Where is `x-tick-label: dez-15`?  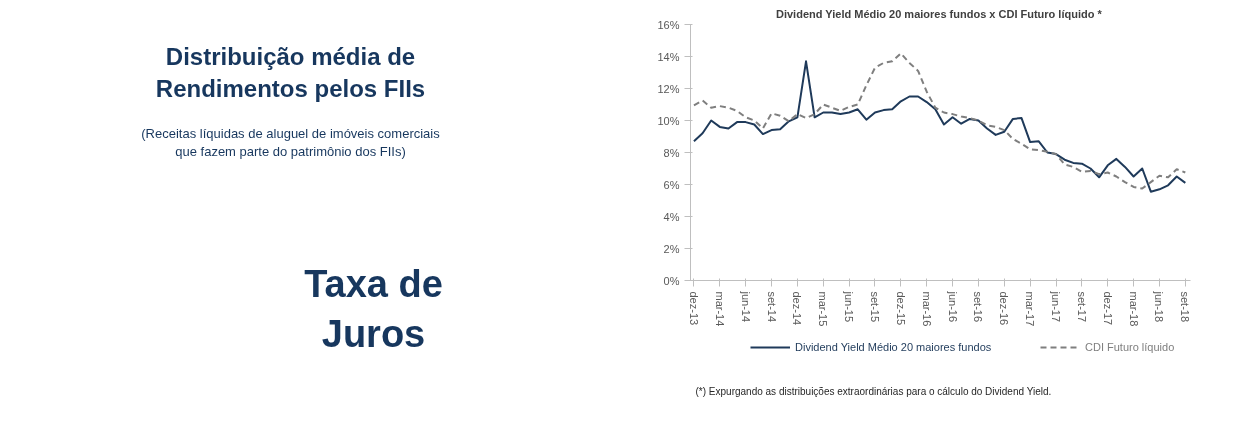
x-tick-label: dez-15 is located at coordinates (900, 308).